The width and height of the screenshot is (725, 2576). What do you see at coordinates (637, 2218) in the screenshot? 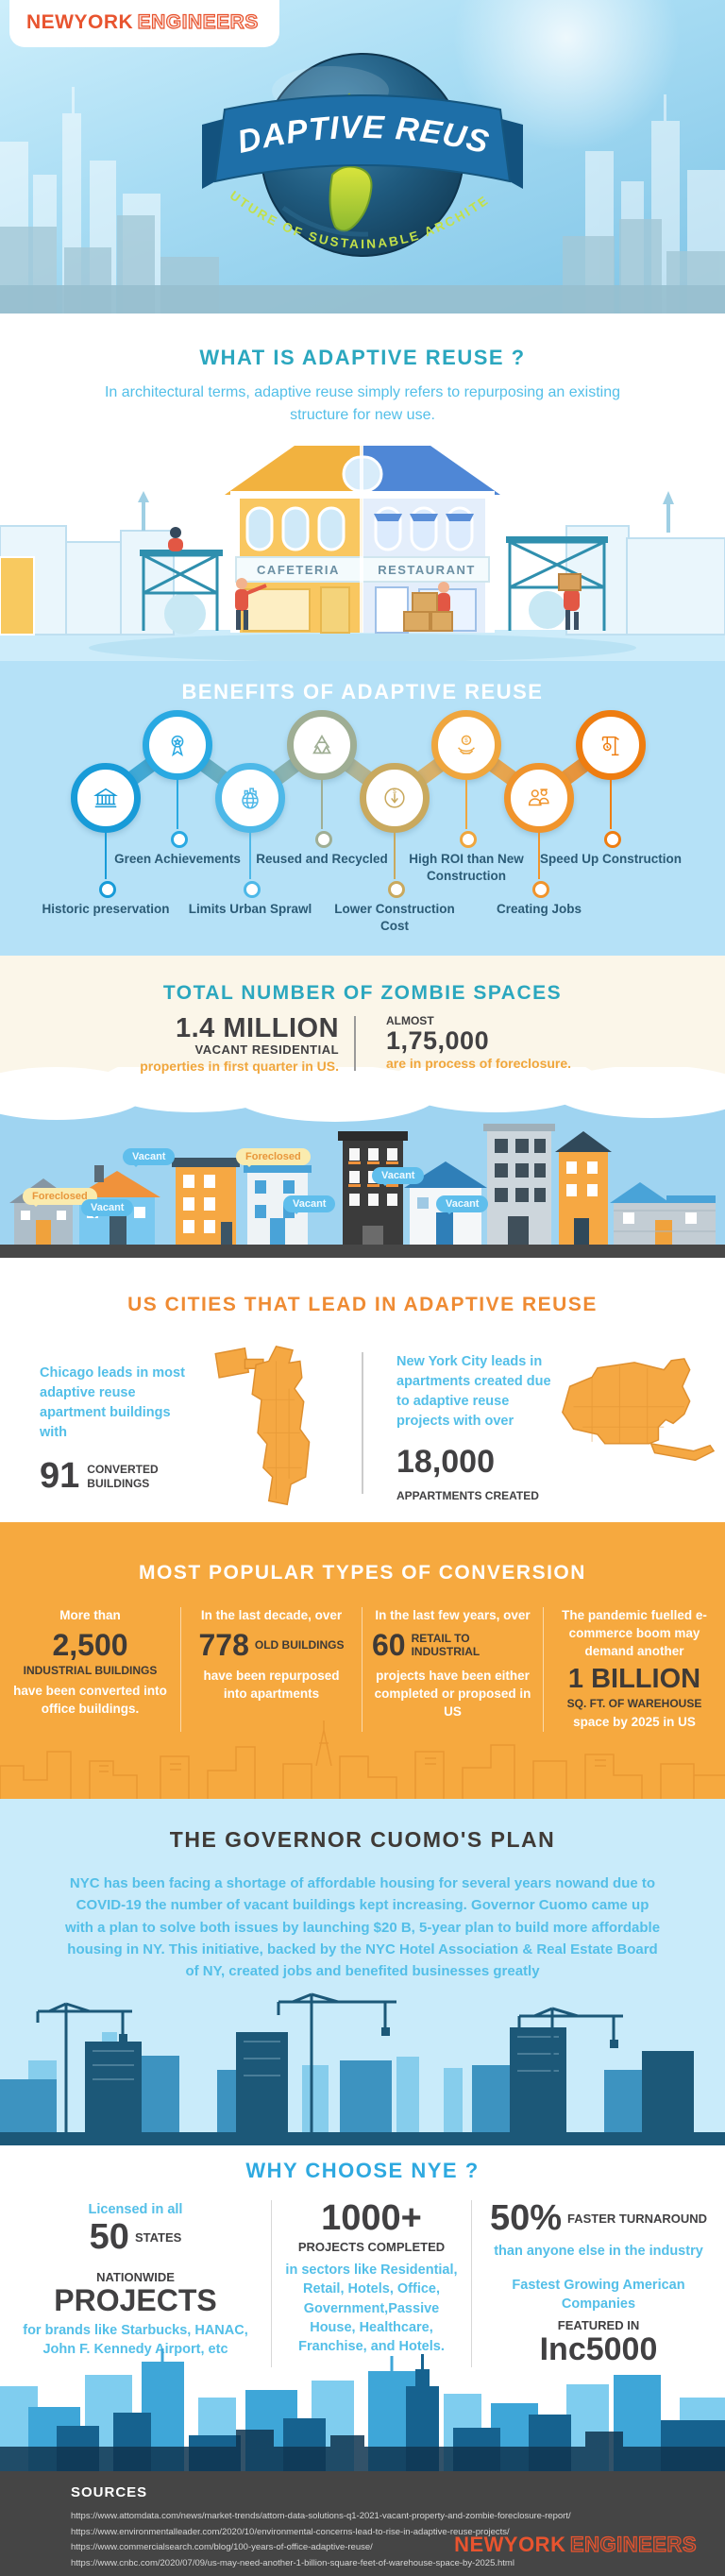
I see `col3-value-label: FASTER TURNAROUND` at bounding box center [637, 2218].